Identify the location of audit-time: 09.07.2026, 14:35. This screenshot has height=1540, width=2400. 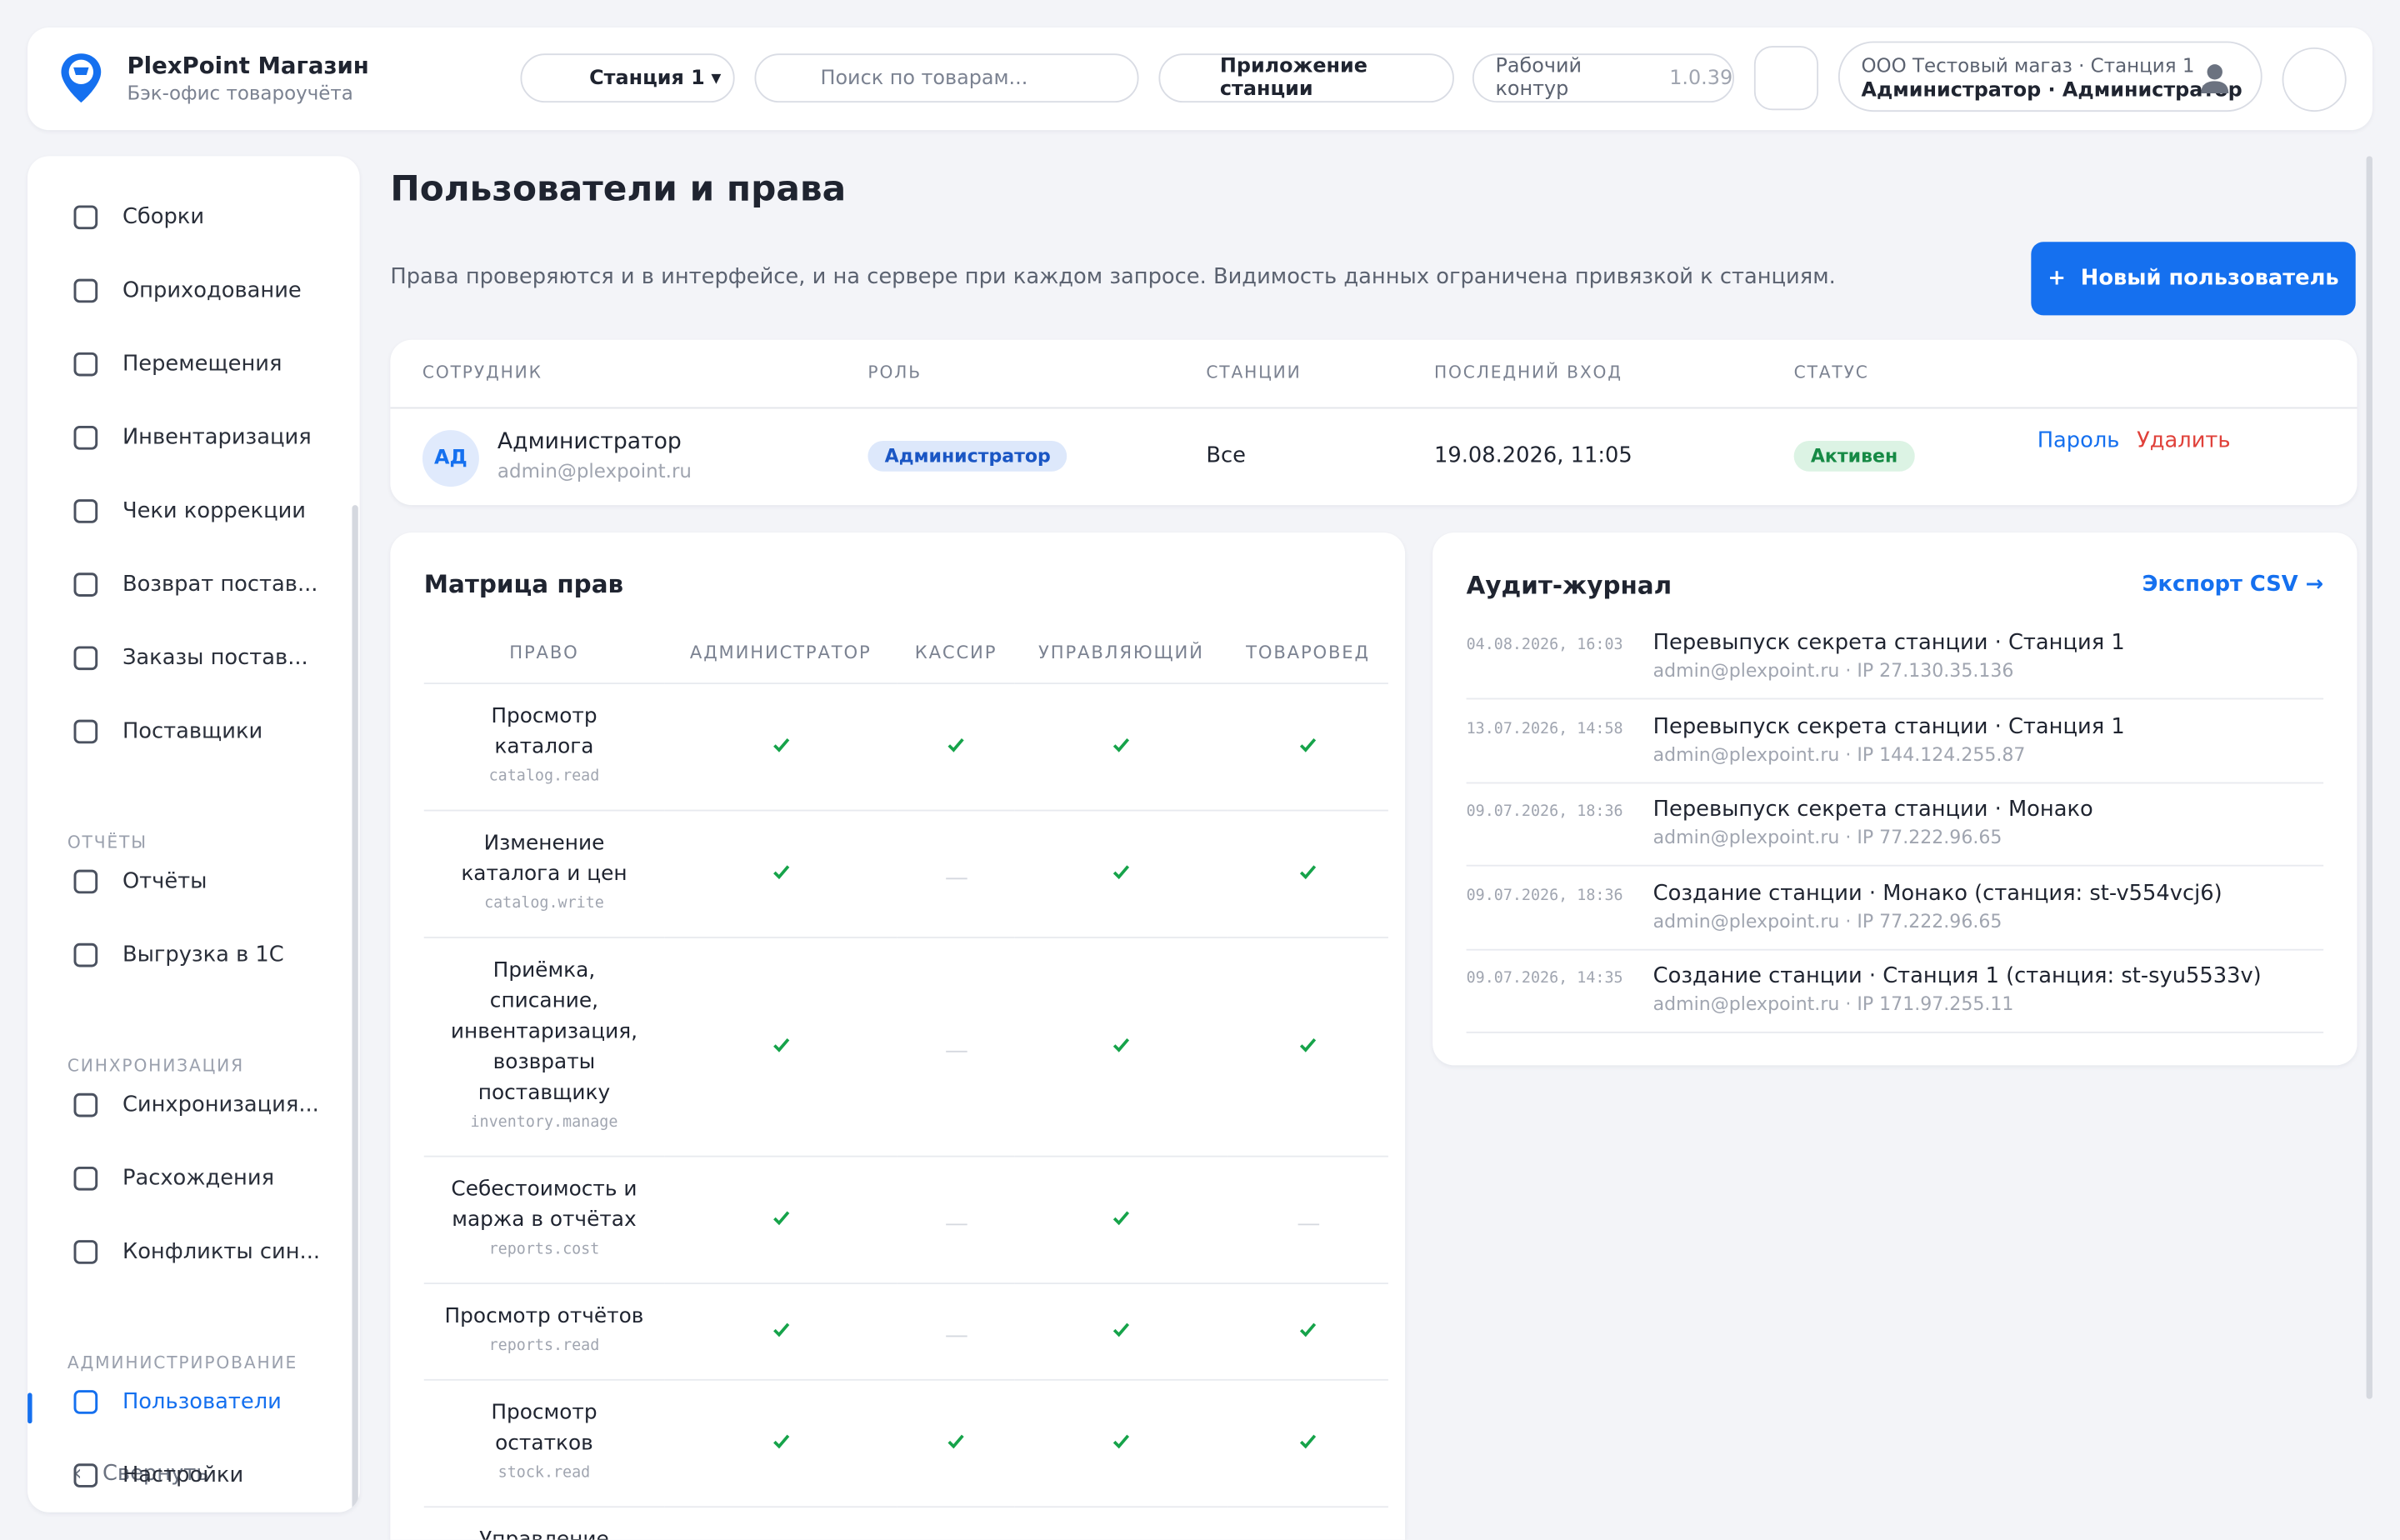
(1544, 979).